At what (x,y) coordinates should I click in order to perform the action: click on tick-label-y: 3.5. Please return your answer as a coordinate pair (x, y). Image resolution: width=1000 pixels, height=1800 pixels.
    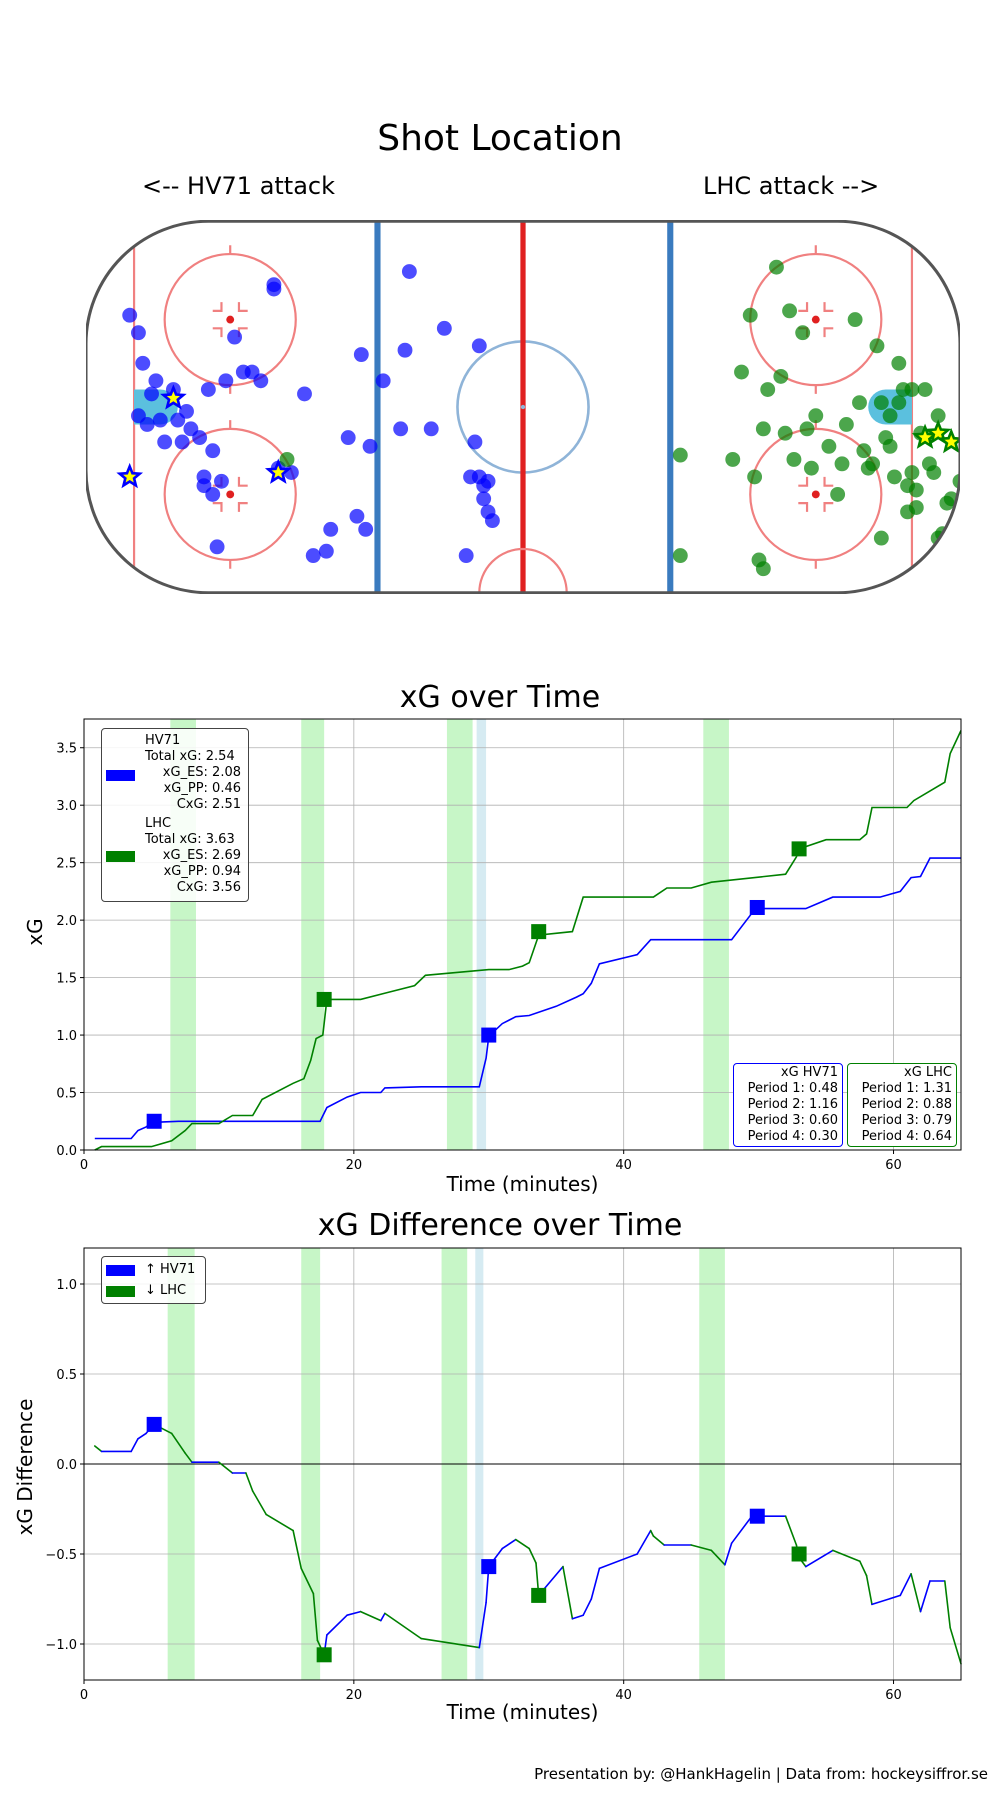
    Looking at the image, I should click on (66, 749).